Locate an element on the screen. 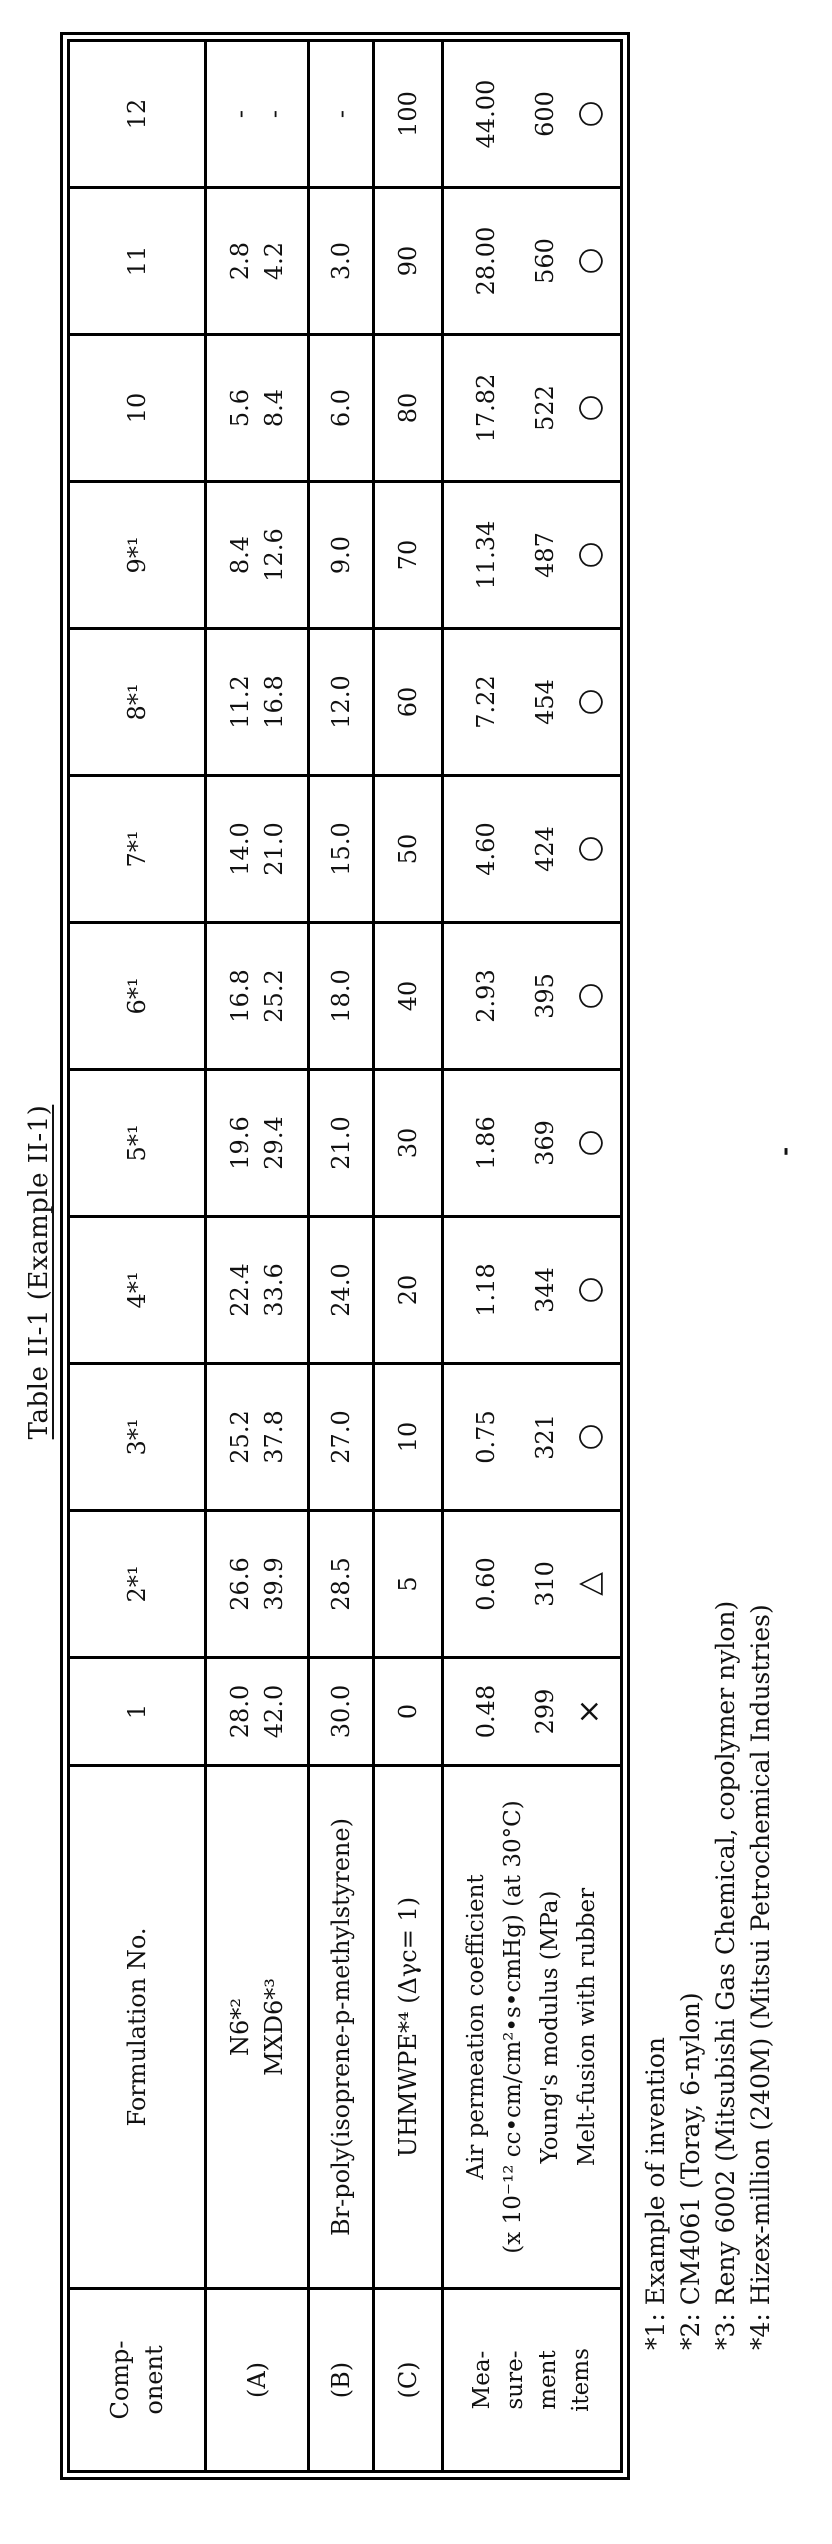  formulation-no-cell: Formulation No. is located at coordinates (137, 2027).